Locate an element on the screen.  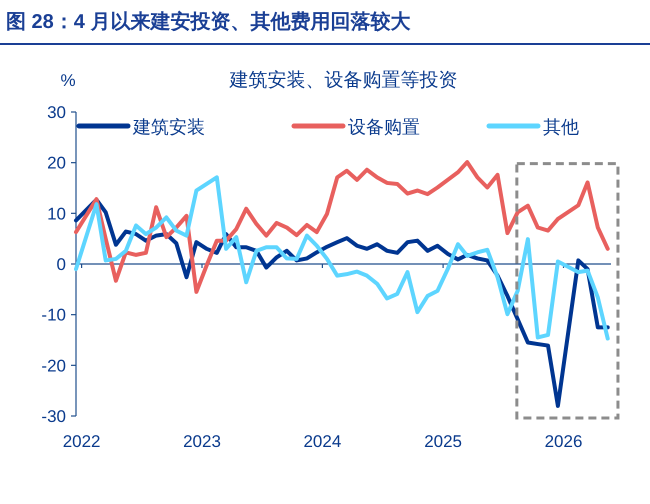
y-tick-label: -30 is located at coordinates (53, 416).